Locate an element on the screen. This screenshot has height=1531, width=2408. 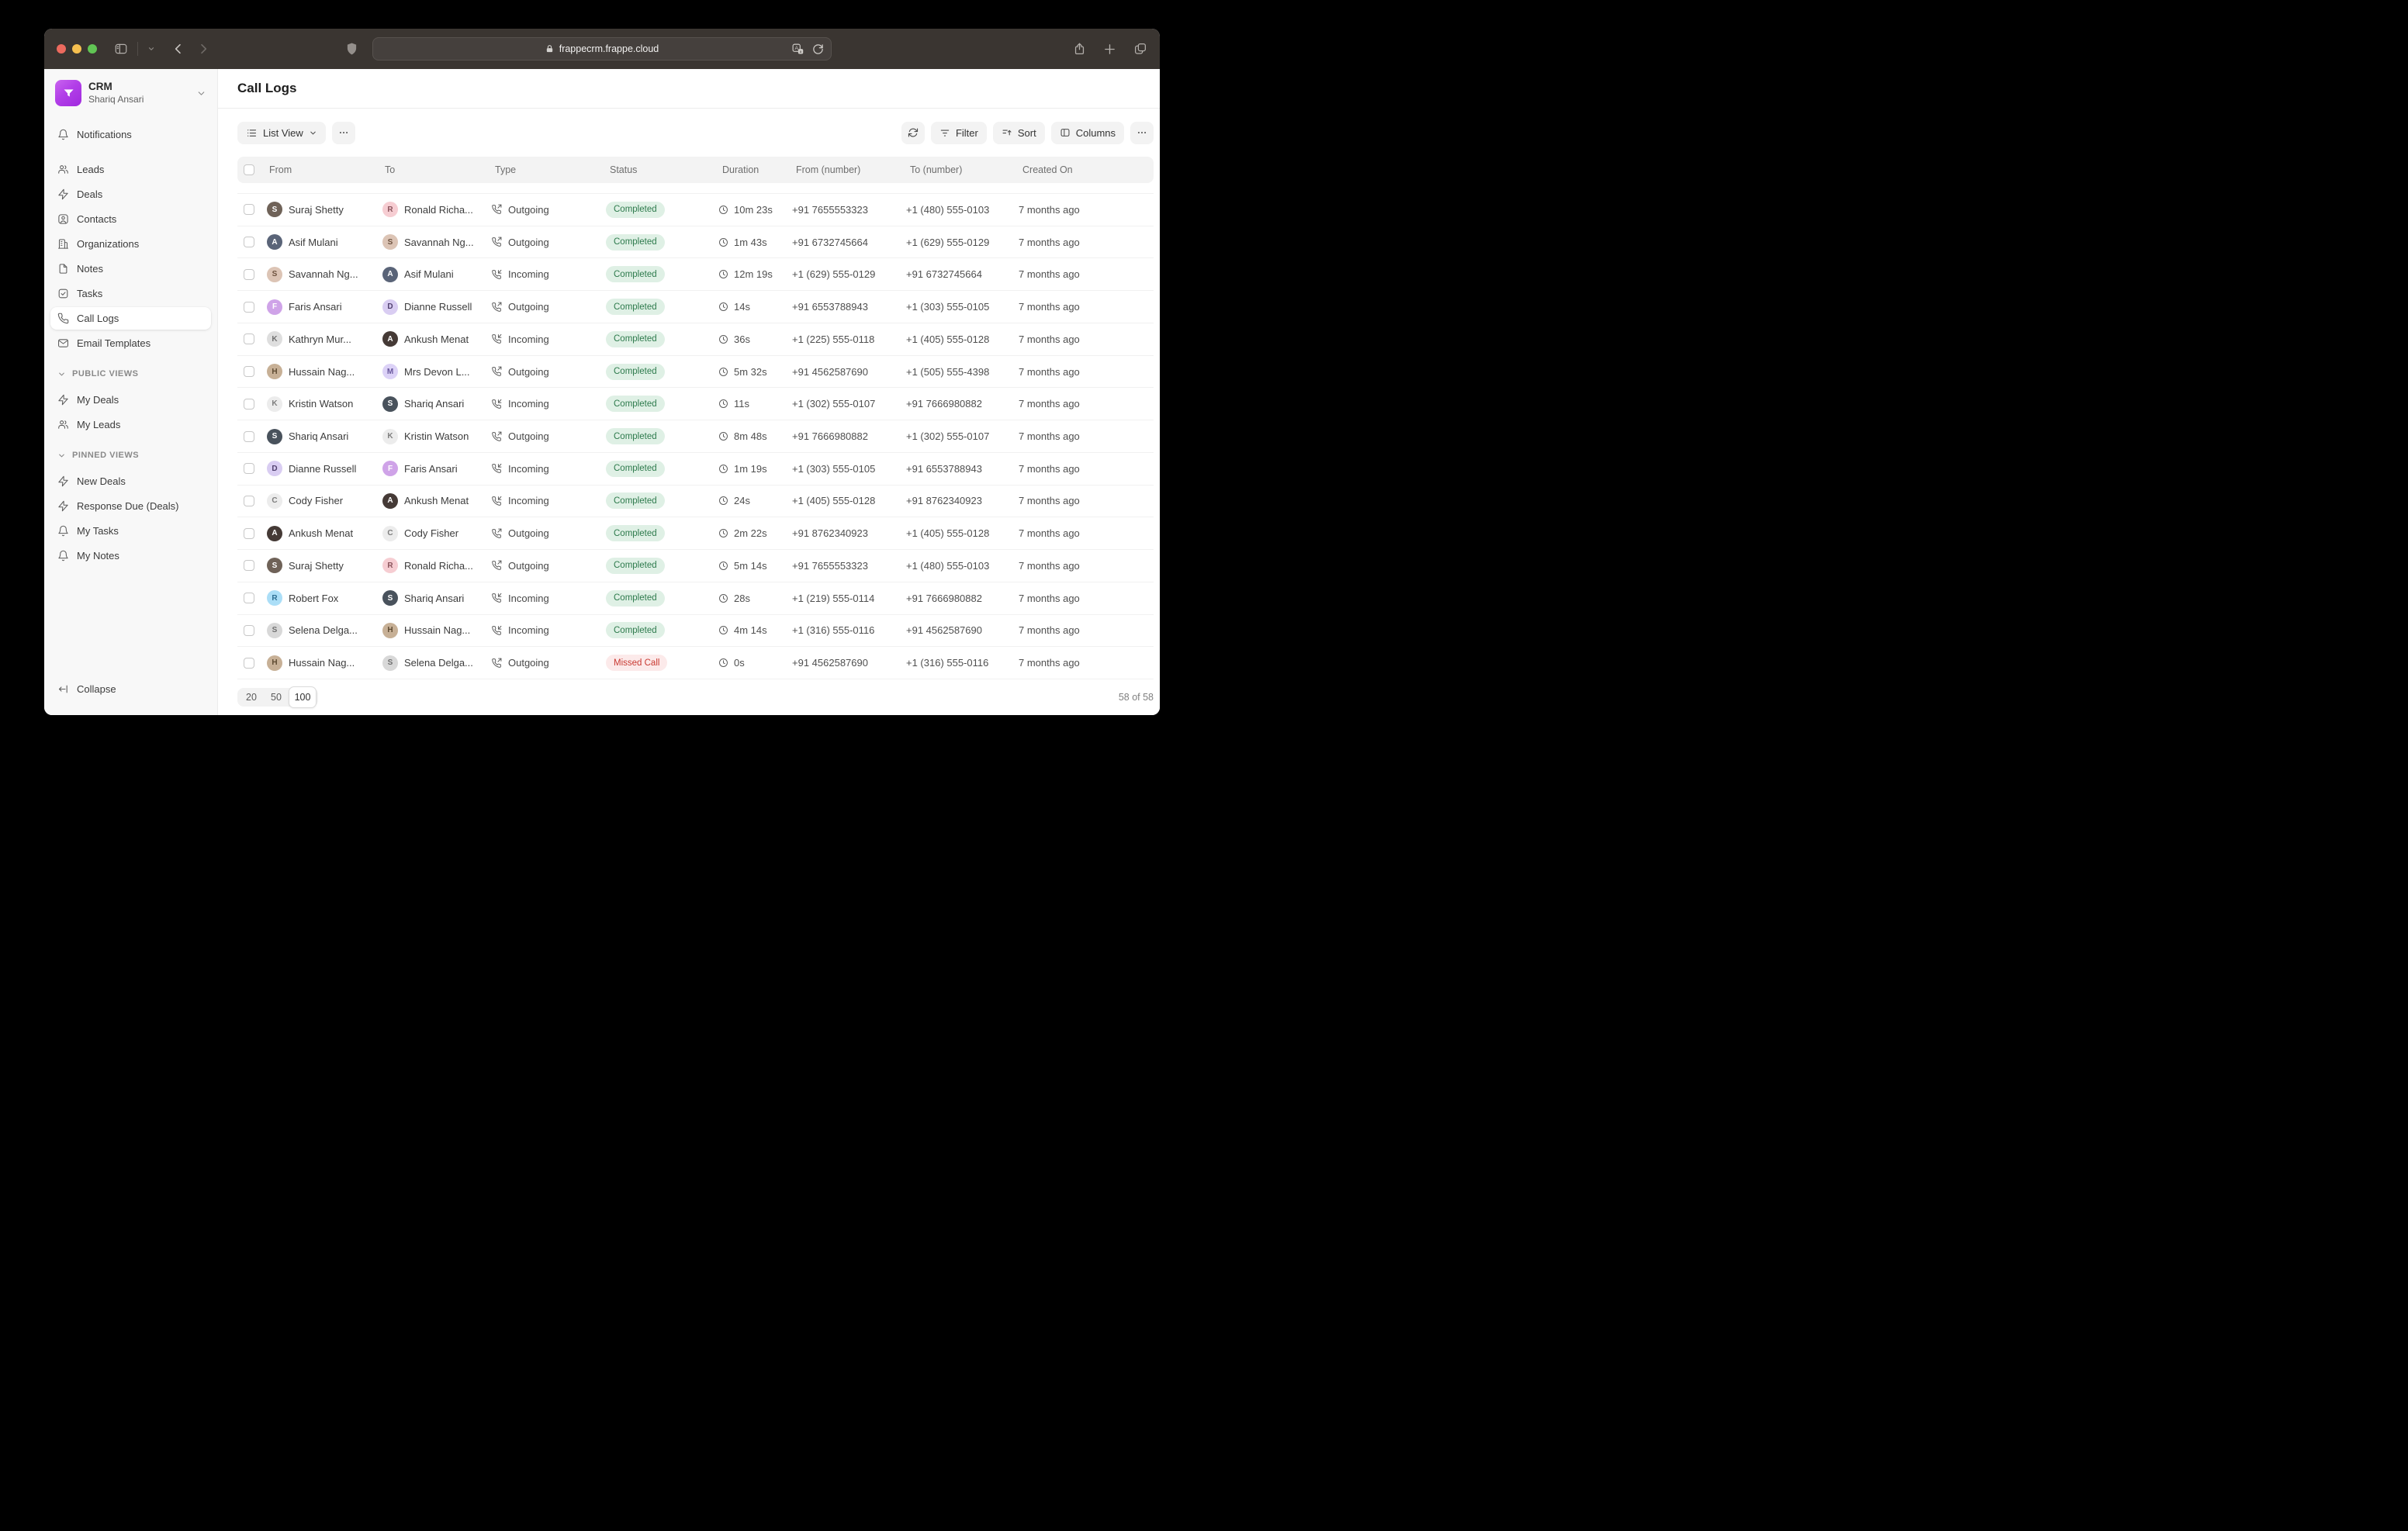
refresh-button is located at coordinates (913, 132).